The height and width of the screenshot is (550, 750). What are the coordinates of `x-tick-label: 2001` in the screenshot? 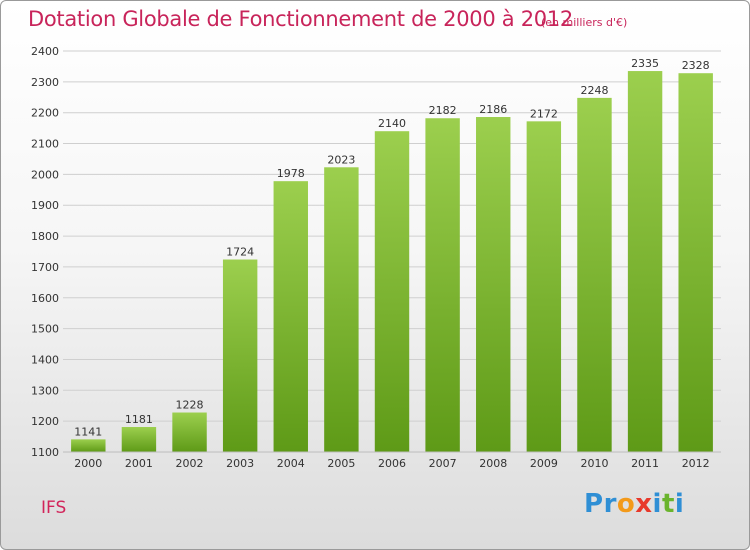 It's located at (139, 463).